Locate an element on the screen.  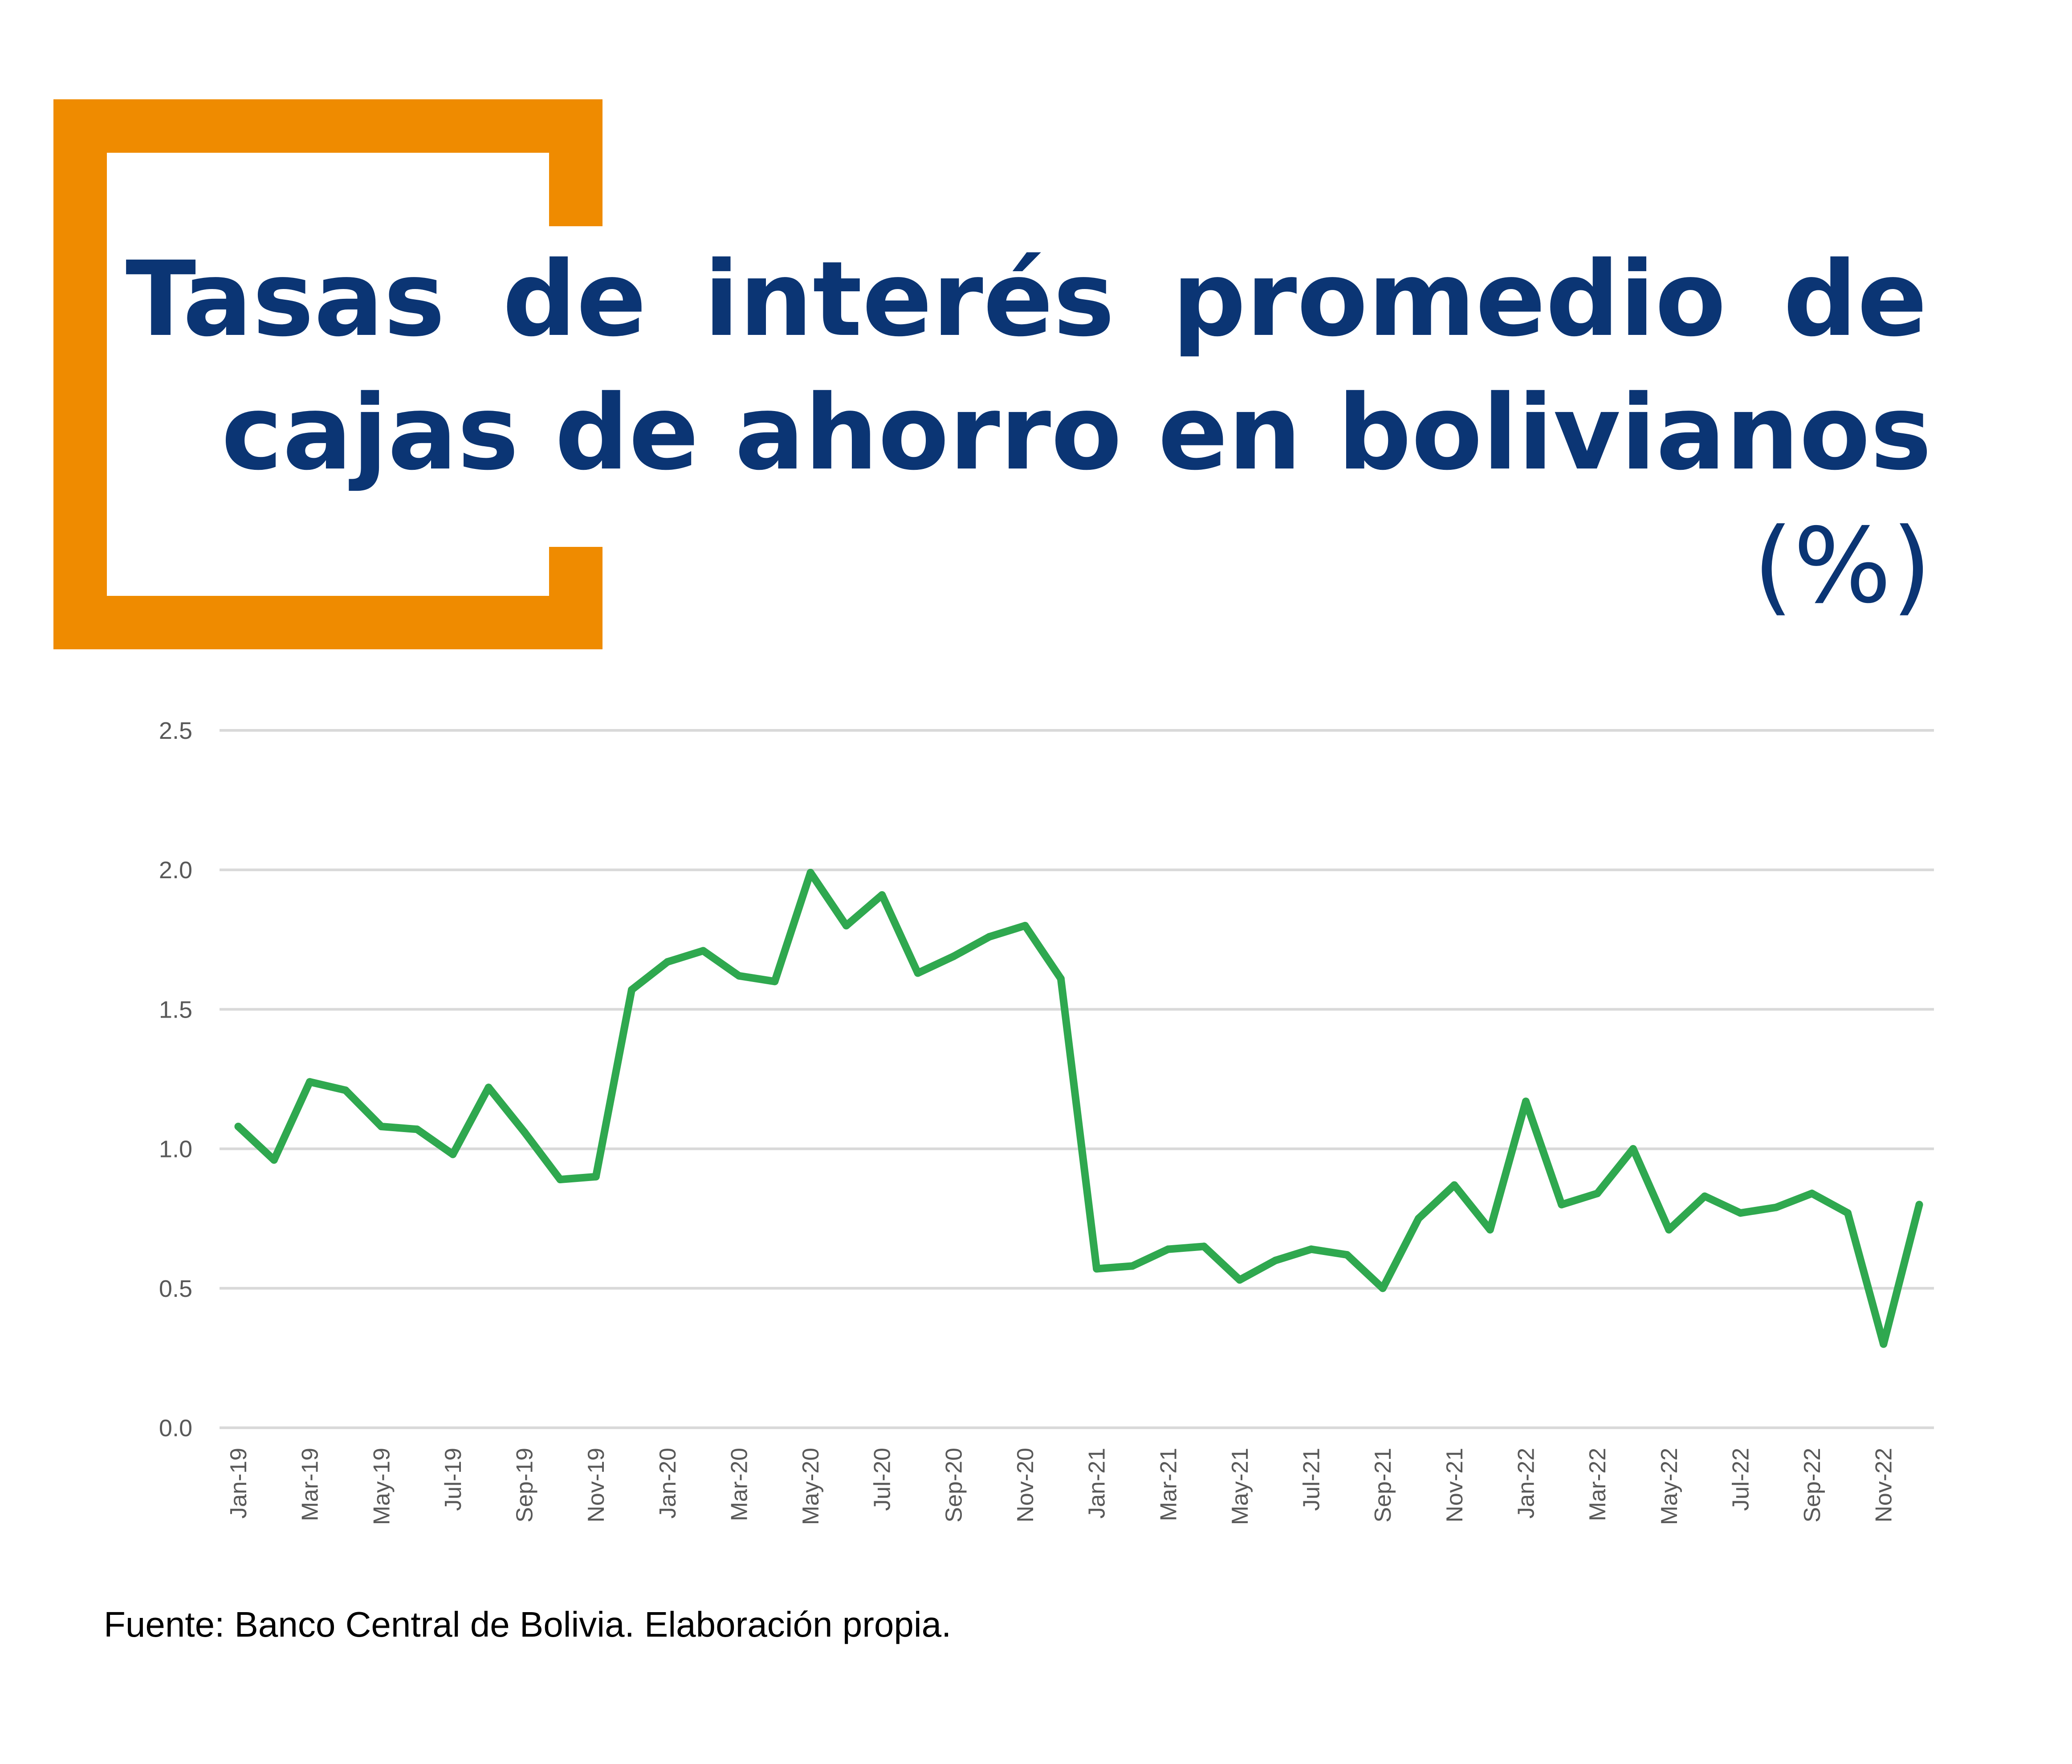
x-tick-label: Jan-19 is located at coordinates (239, 1484).